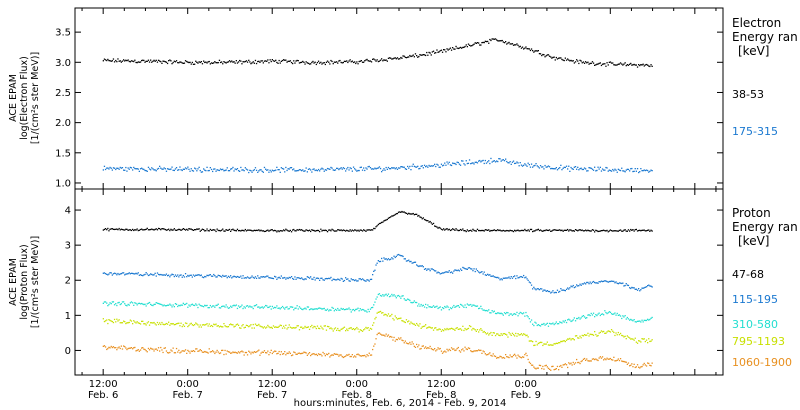 The image size is (800, 410). I want to click on xtick-date-label: Feb. 7, so click(272, 395).